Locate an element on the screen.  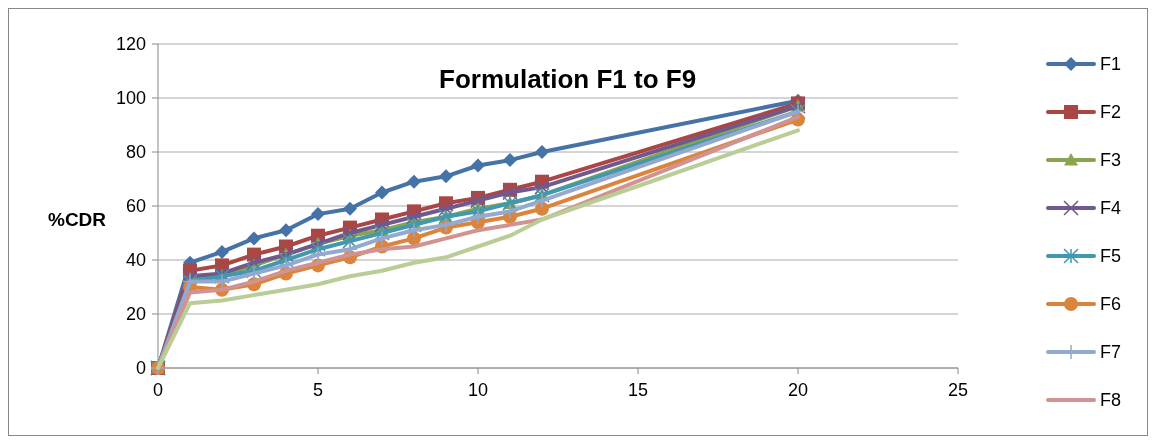
x-tick-label: 10 is located at coordinates (478, 390).